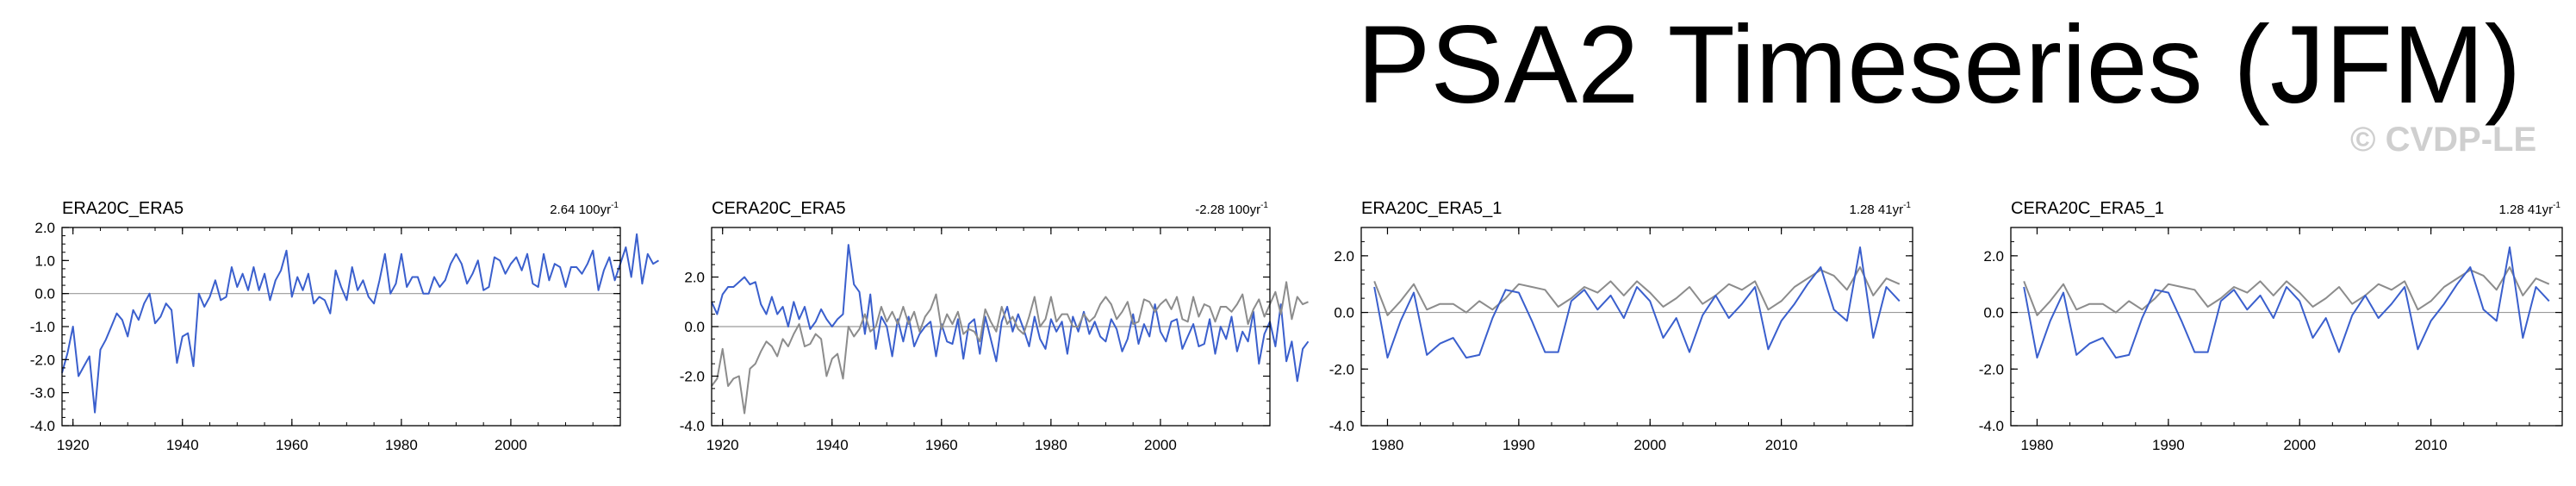  Describe the element at coordinates (123, 208) in the screenshot. I see `panel-title: ERA20C_ERA5` at that location.